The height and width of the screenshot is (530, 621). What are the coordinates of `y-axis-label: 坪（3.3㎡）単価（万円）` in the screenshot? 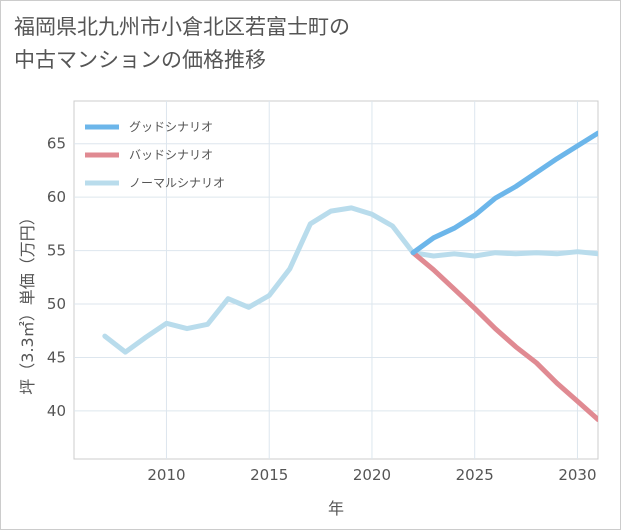 It's located at (27, 301).